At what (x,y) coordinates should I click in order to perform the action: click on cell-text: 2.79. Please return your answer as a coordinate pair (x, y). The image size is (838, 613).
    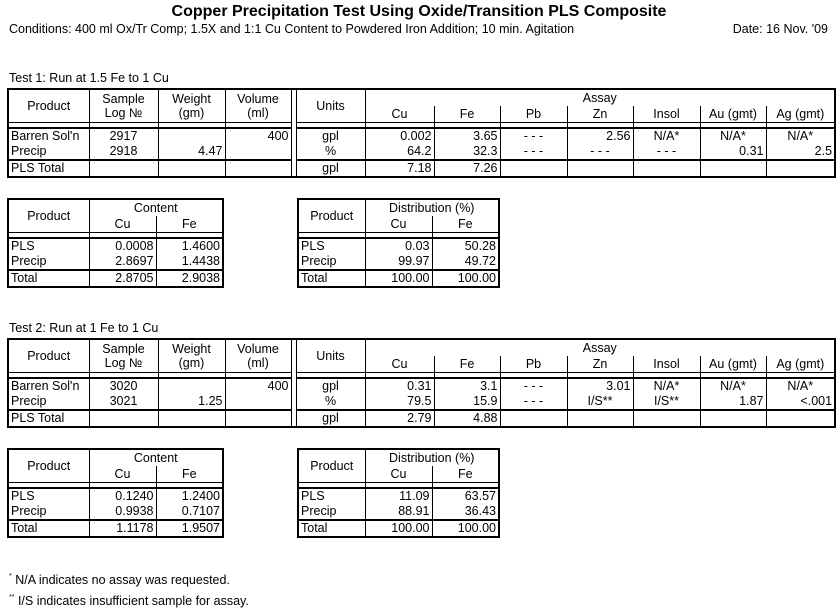
    Looking at the image, I should click on (419, 418).